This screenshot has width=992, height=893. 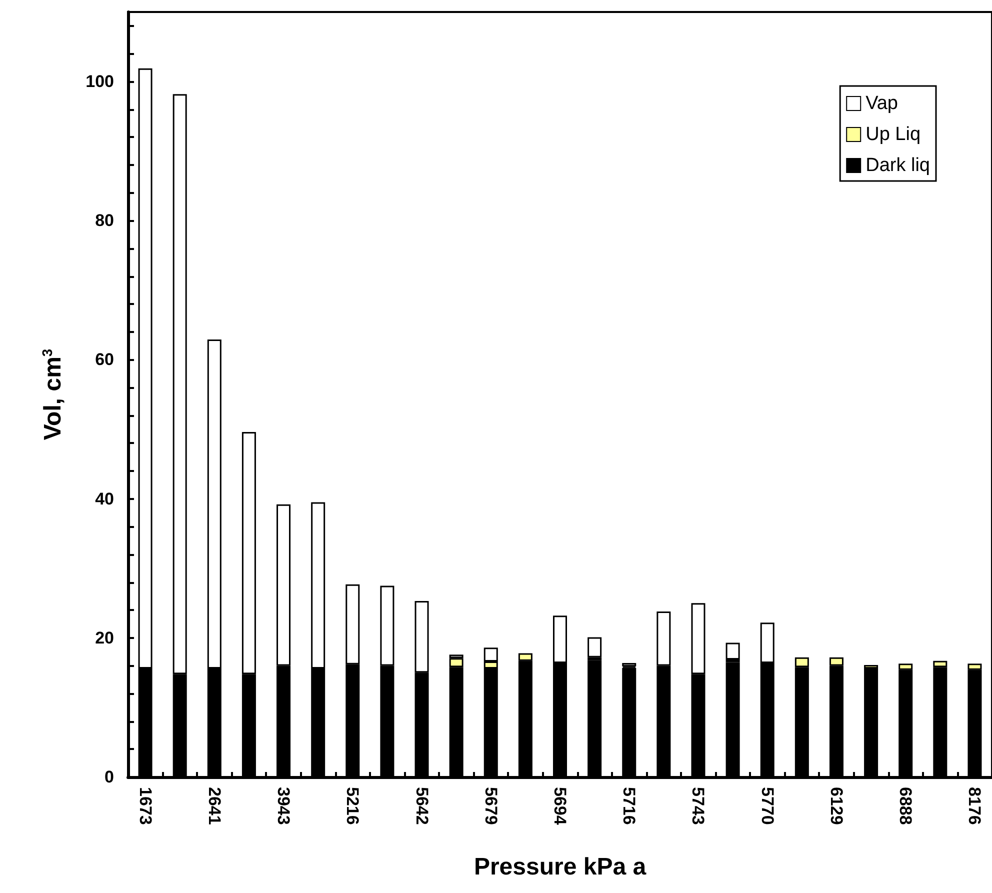 I want to click on y-tick-label: 0, so click(x=109, y=777).